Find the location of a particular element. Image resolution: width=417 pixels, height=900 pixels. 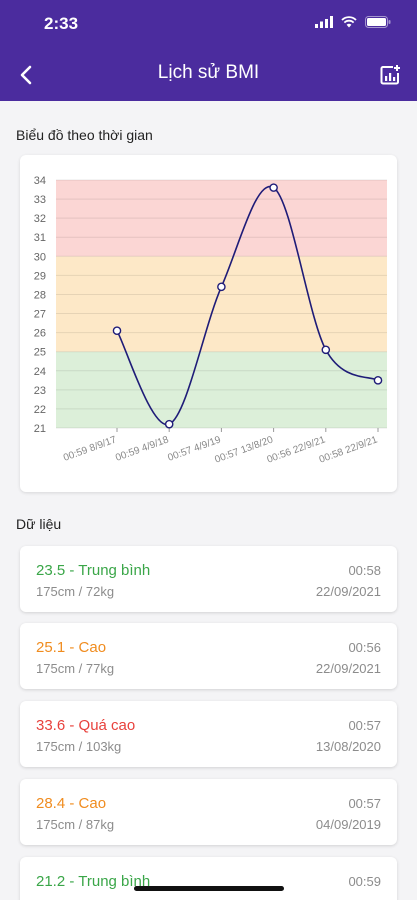

y-tick-label: 31 is located at coordinates (40, 238).